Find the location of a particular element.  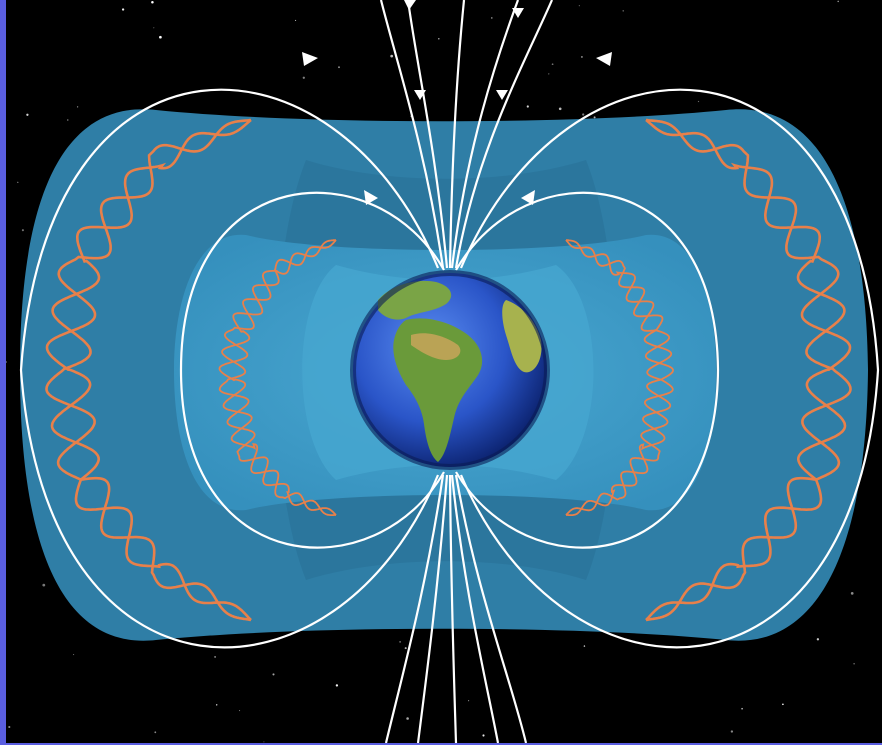

earth-landmass-africa is located at coordinates (522, 336).